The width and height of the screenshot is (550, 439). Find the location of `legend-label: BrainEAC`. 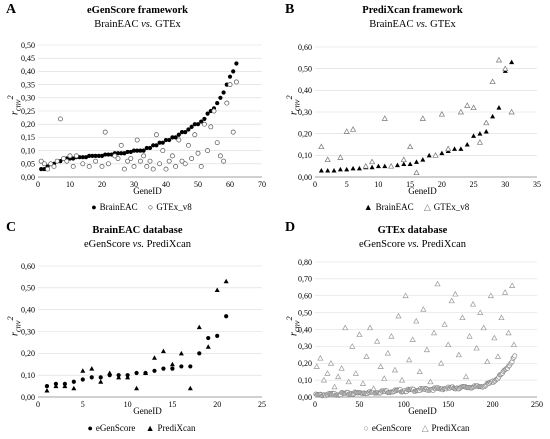

legend-label: BrainEAC is located at coordinates (394, 207).